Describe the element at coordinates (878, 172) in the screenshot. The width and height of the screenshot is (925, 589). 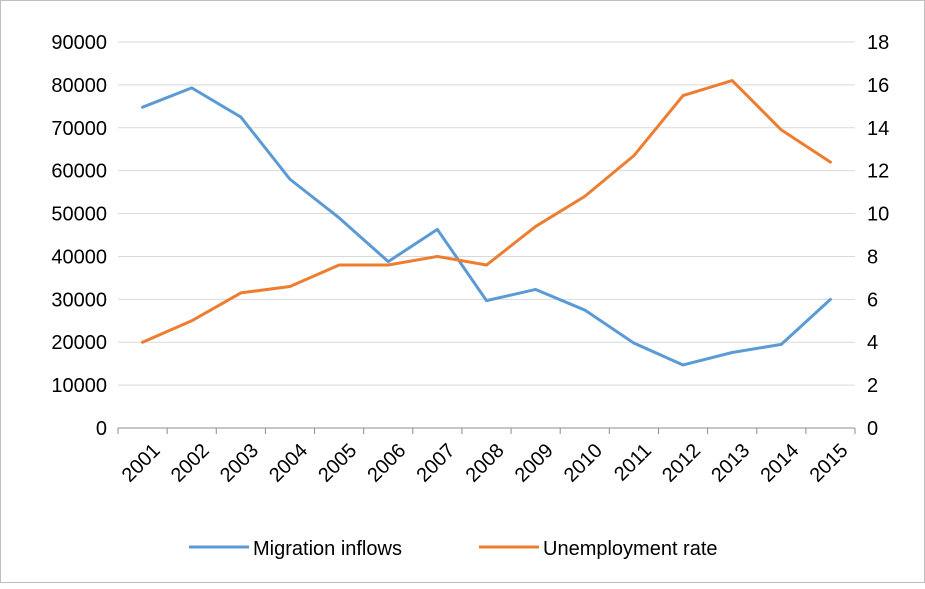
I see `y-right-tick-label: 12` at that location.